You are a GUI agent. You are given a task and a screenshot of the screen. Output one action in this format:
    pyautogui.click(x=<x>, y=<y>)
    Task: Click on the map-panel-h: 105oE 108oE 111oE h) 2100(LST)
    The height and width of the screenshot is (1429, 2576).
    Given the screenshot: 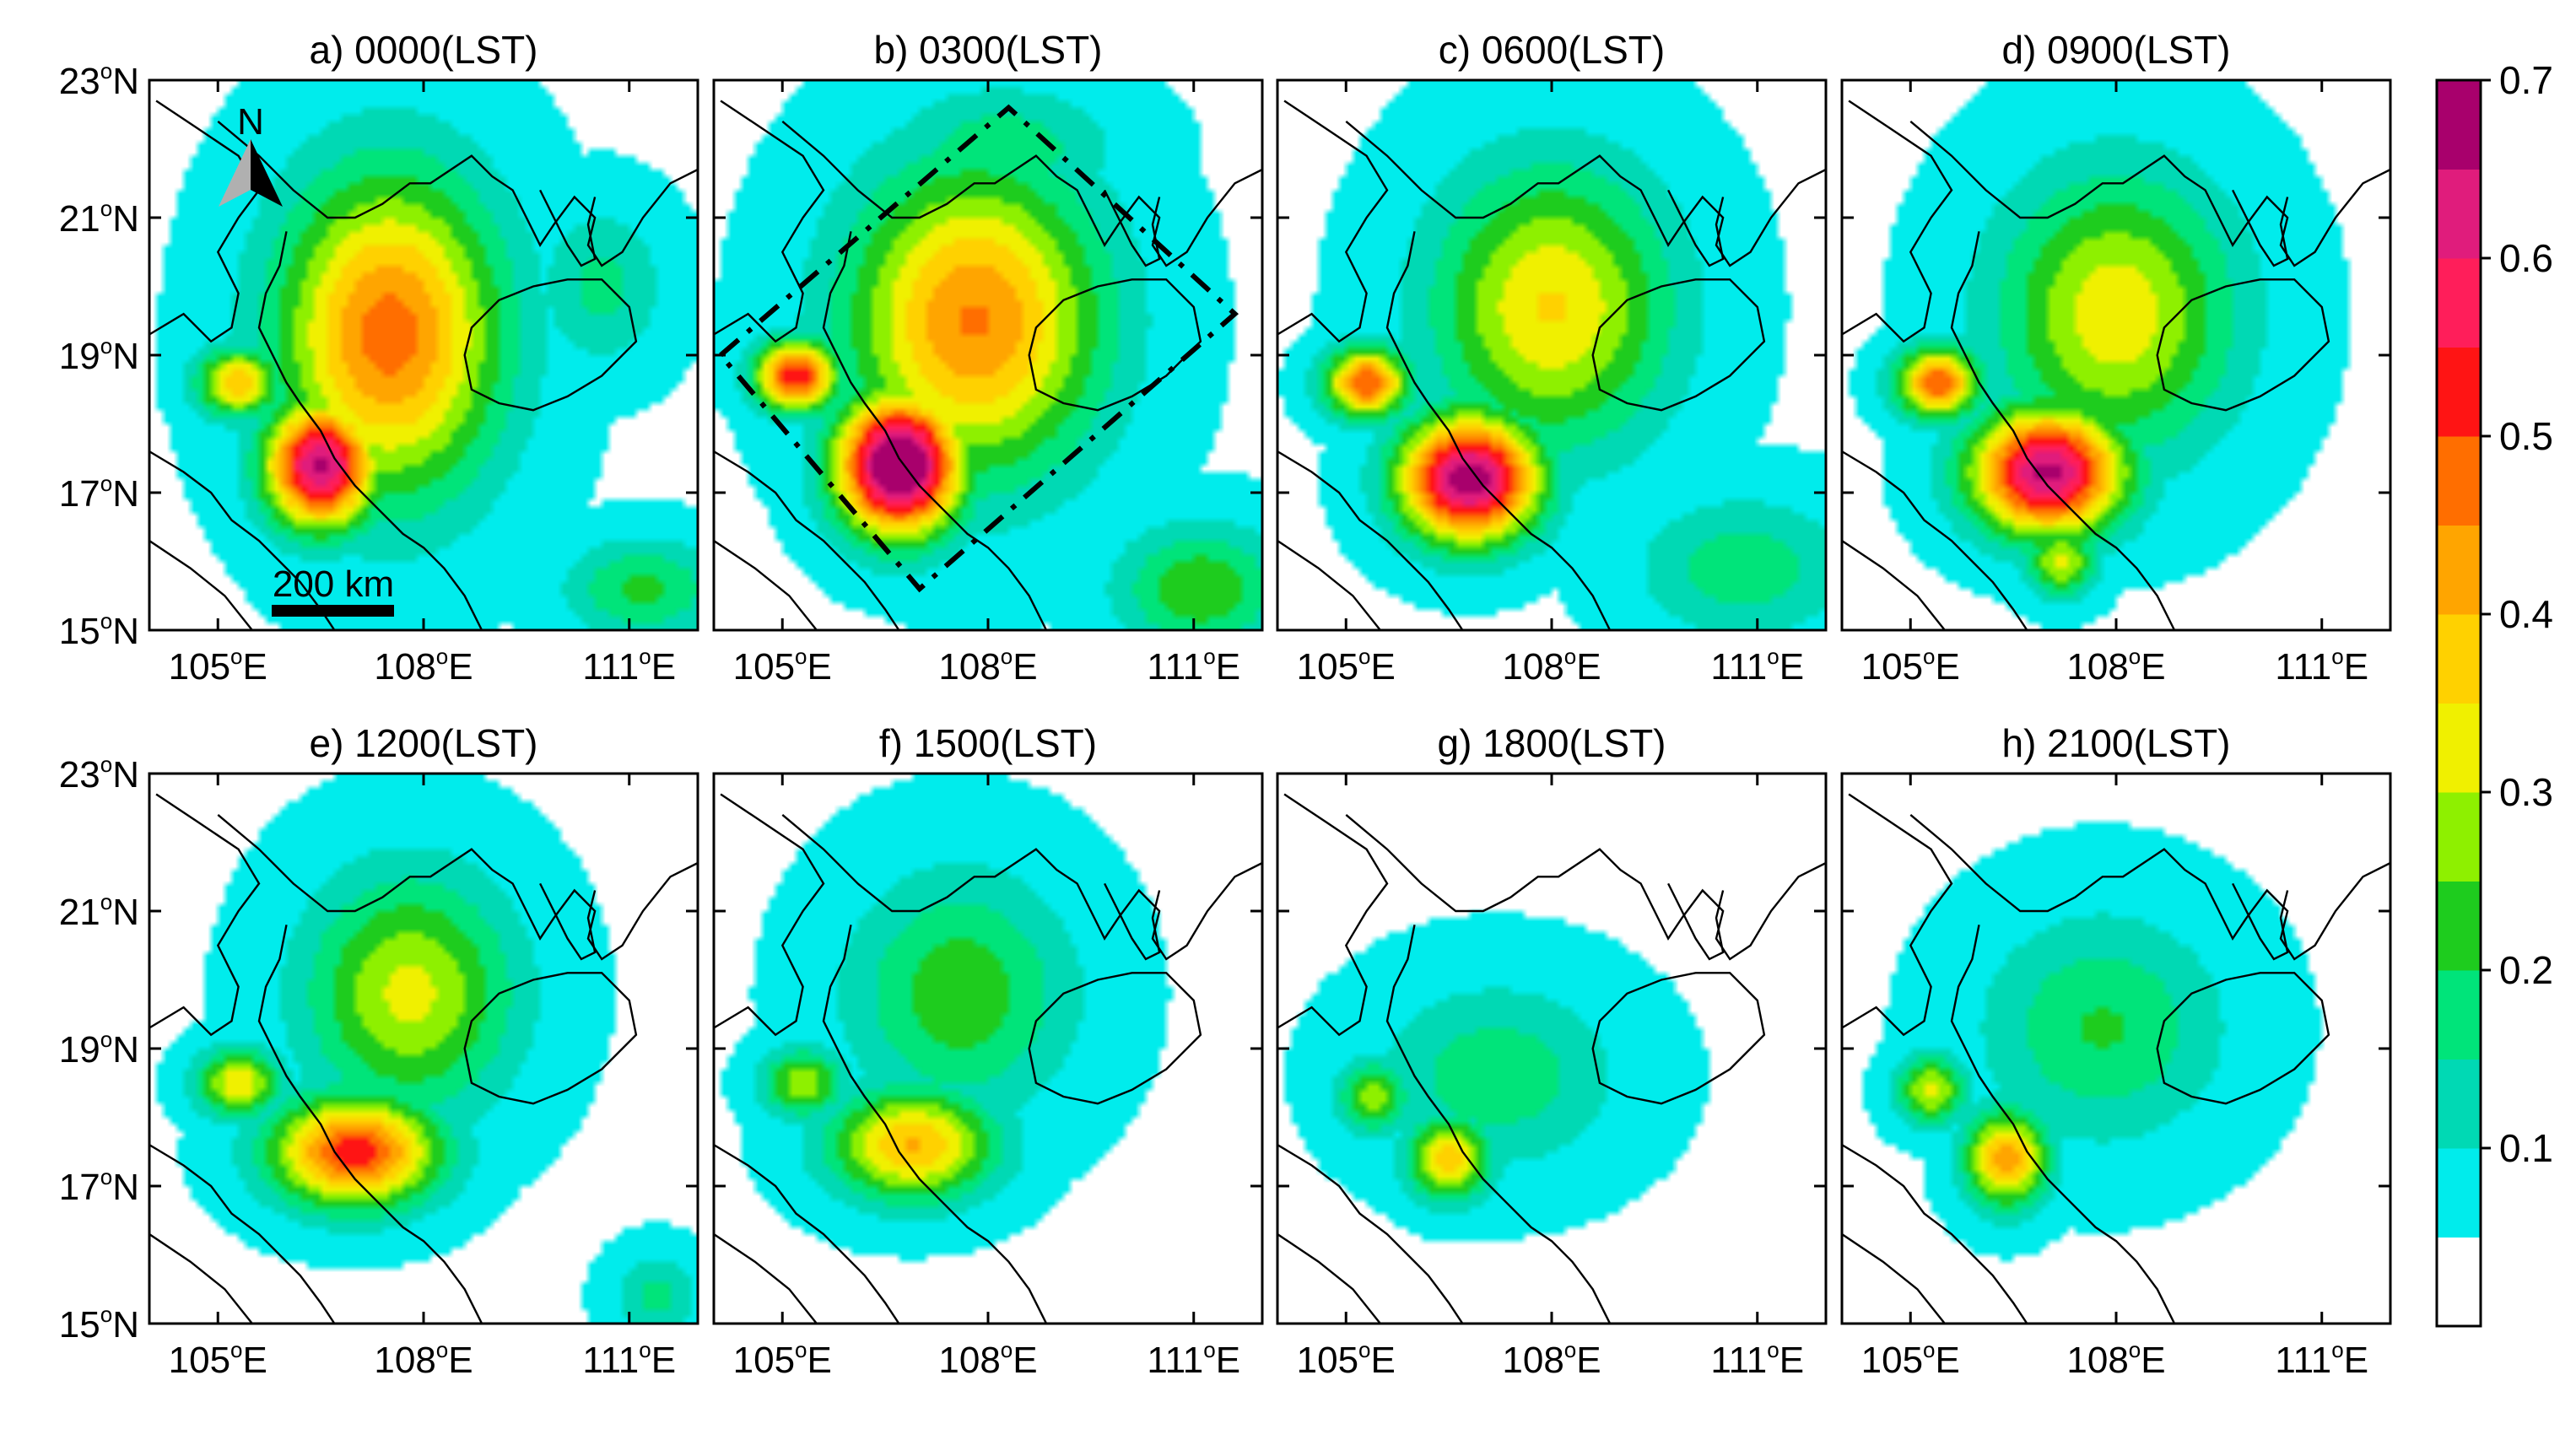 What is the action you would take?
    pyautogui.click(x=2116, y=1051)
    